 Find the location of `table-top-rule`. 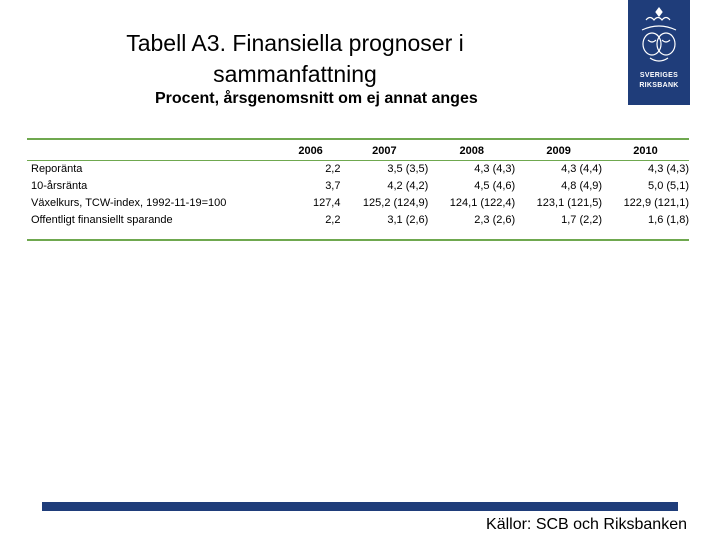

table-top-rule is located at coordinates (358, 139).